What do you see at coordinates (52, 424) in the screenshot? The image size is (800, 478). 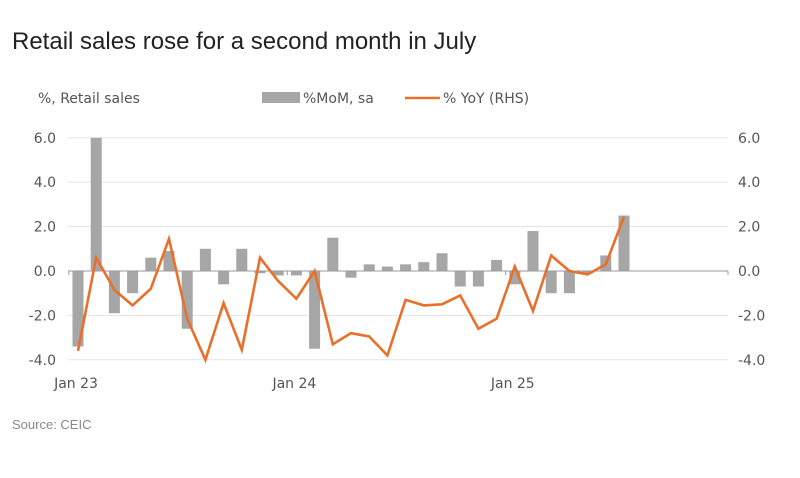 I see `source-note: Source: CEIC` at bounding box center [52, 424].